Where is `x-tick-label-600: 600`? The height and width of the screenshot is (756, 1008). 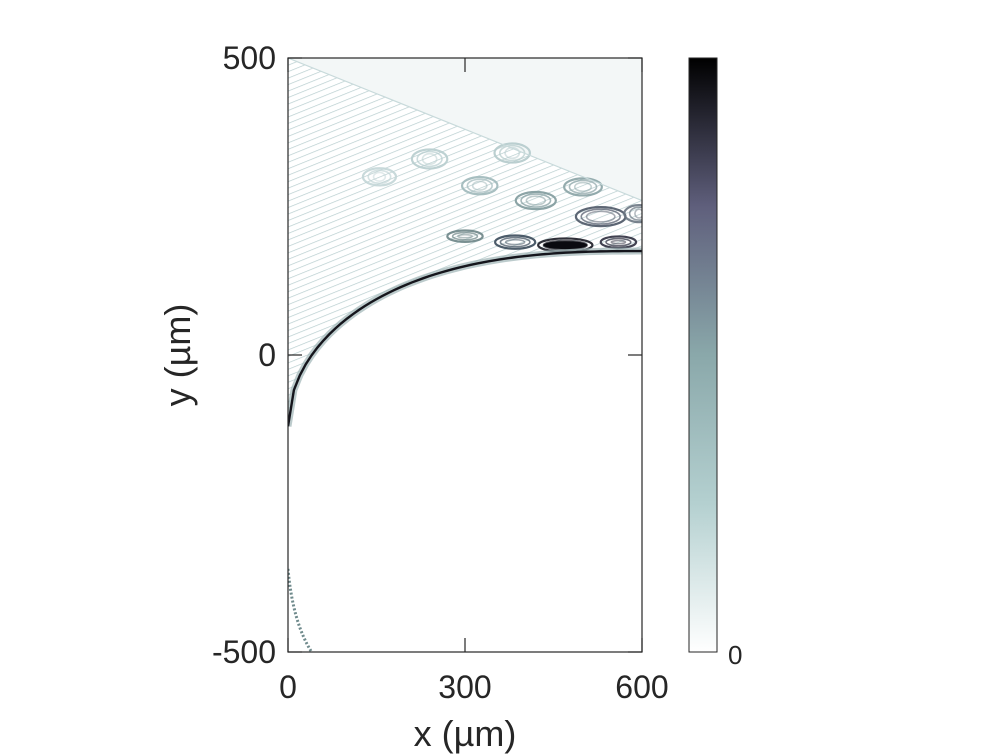
x-tick-label-600: 600 is located at coordinates (641, 687).